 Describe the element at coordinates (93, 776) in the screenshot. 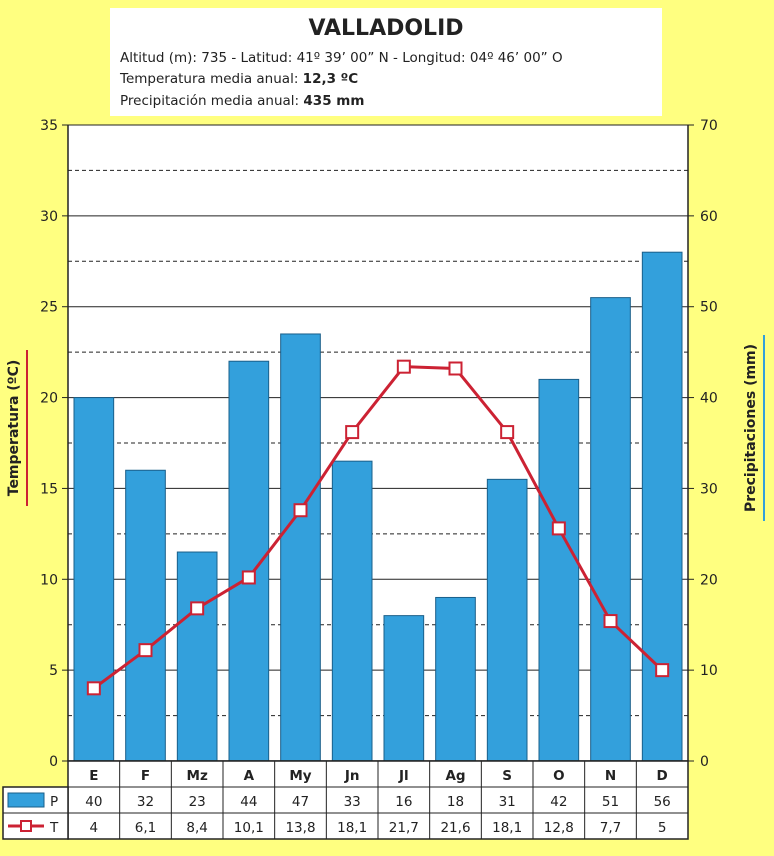

I see `table-month-e: E` at that location.